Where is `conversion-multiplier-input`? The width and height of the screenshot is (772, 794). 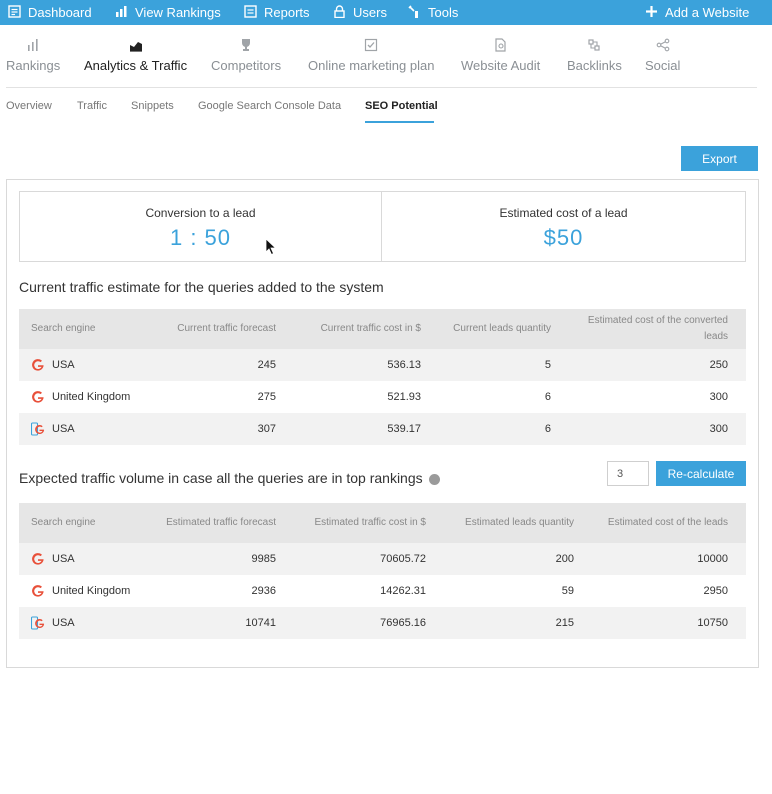 conversion-multiplier-input is located at coordinates (628, 473).